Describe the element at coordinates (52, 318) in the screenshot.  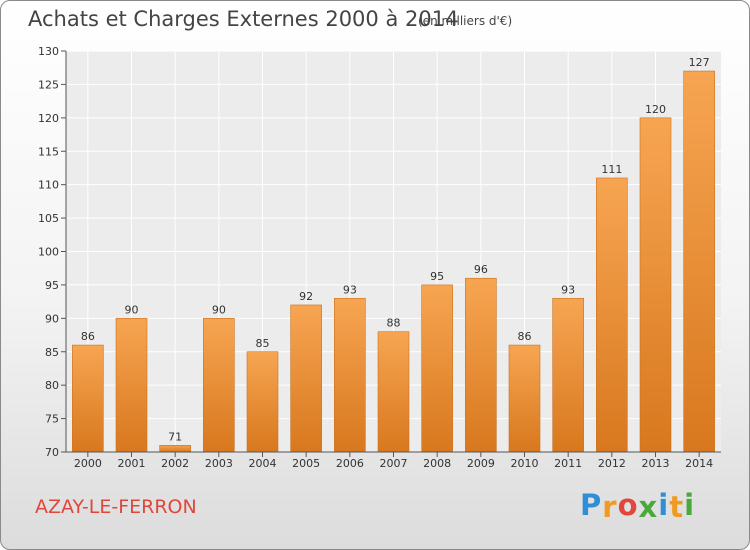
I see `y-tick-label: 90` at that location.